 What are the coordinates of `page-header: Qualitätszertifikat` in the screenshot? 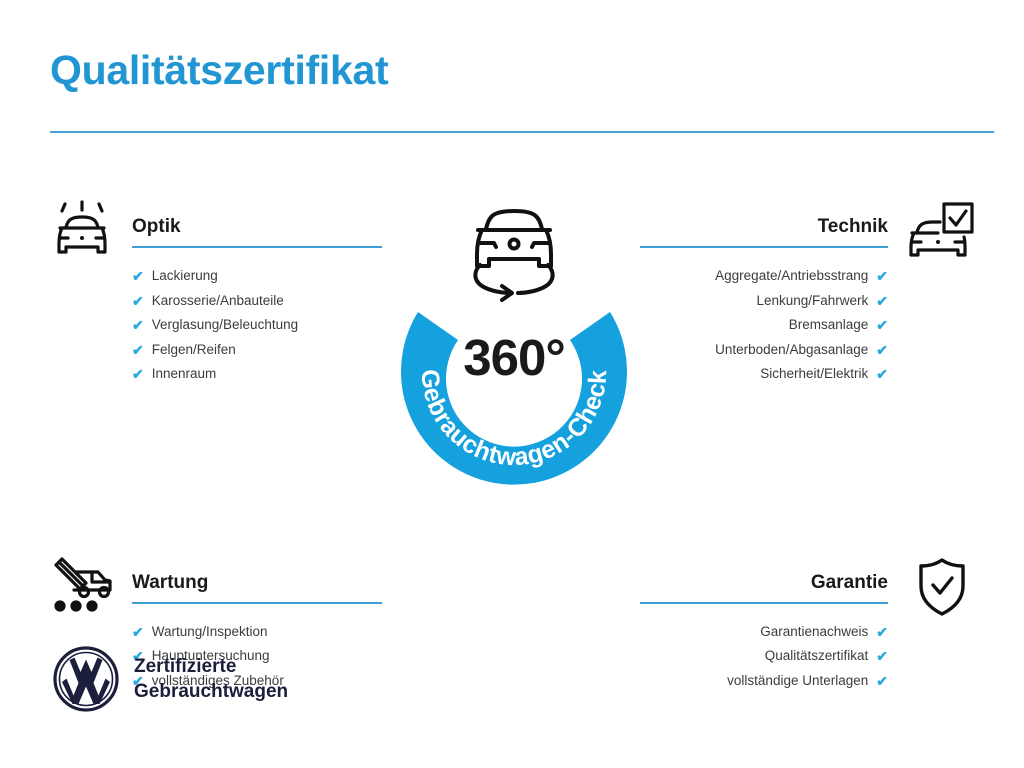 It's located at (522, 70).